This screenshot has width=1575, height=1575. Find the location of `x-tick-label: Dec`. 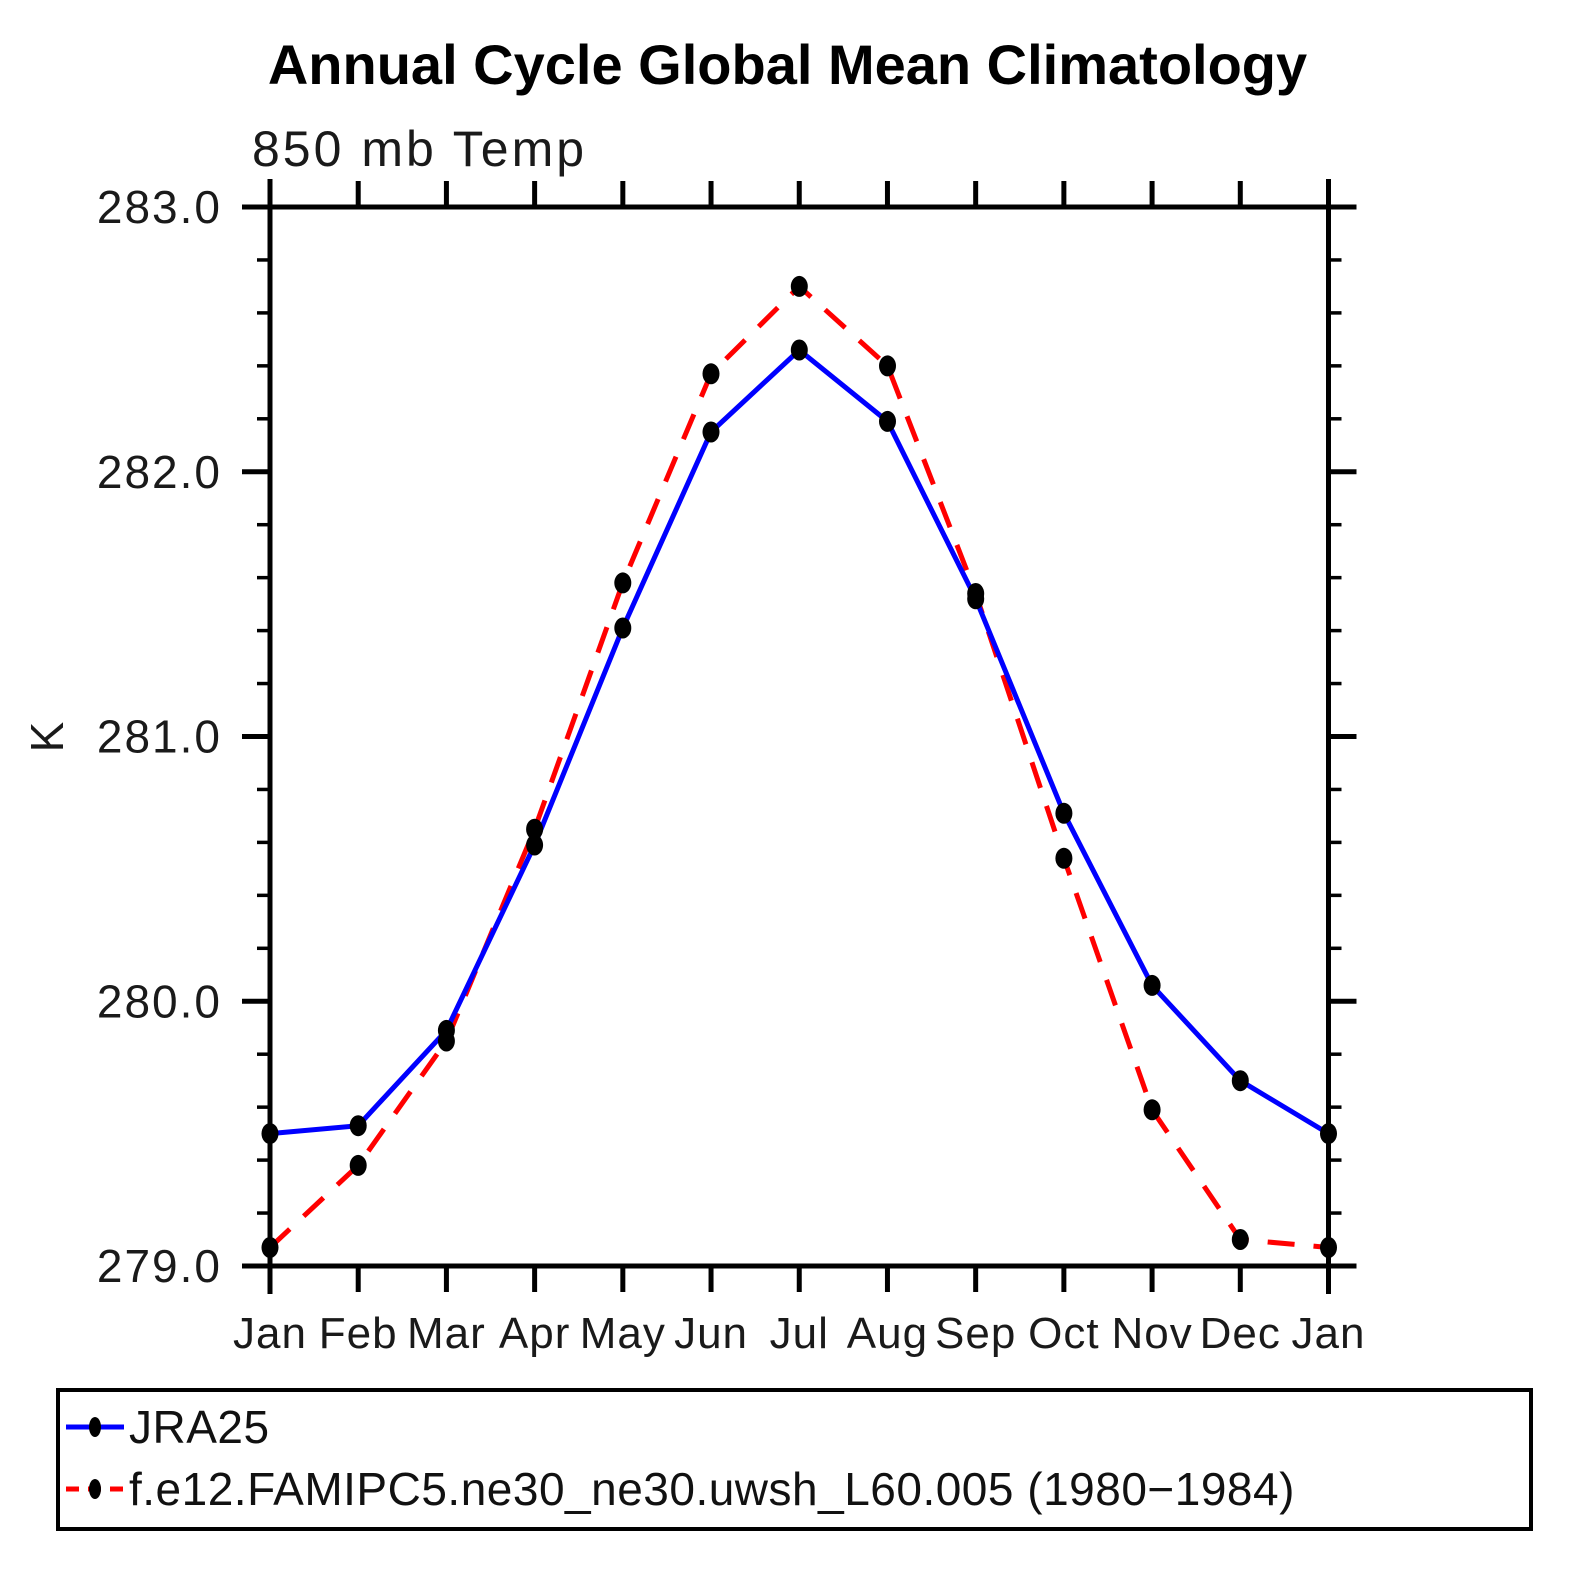

x-tick-label: Dec is located at coordinates (1240, 1333).